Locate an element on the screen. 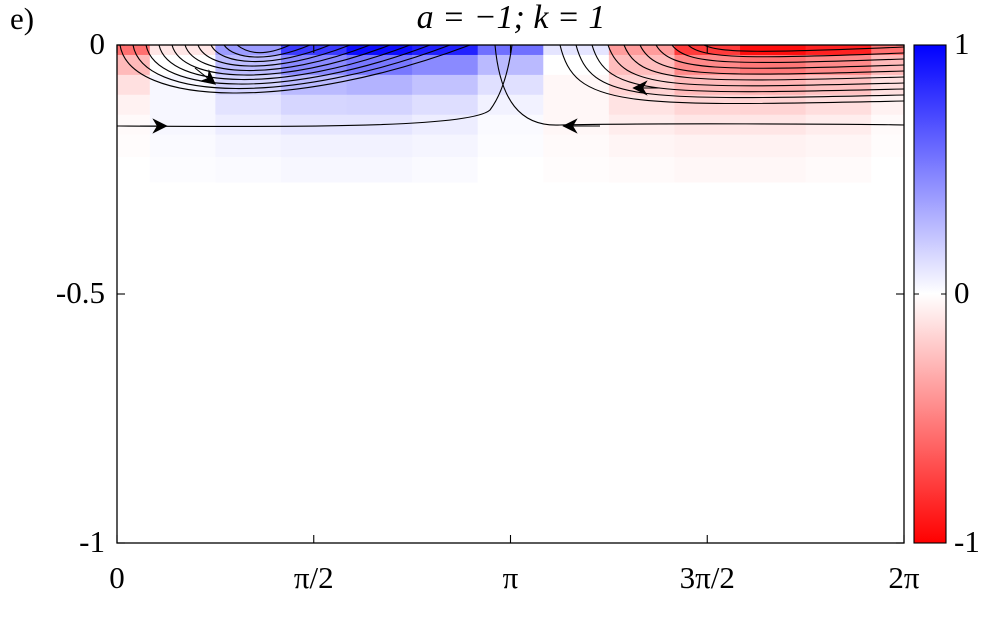 This screenshot has height=636, width=997. x-tick-label: π is located at coordinates (511, 577).